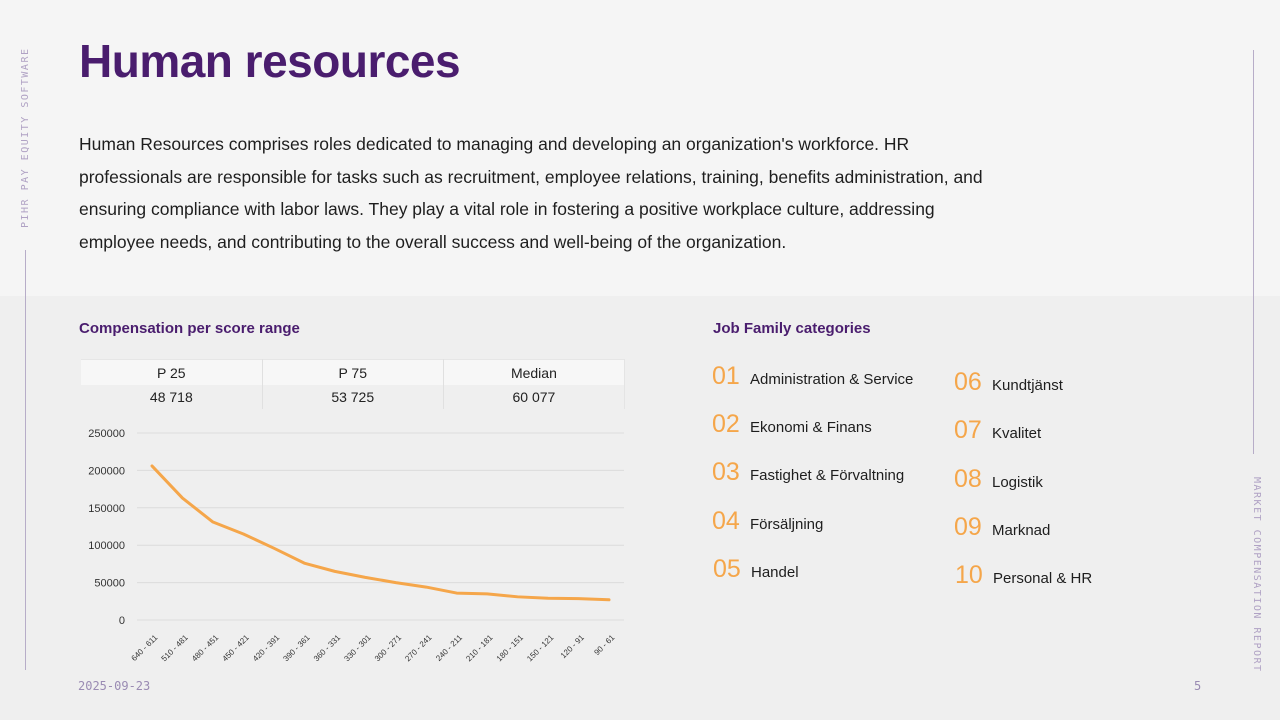 Image resolution: width=1280 pixels, height=720 pixels. I want to click on job-family-label: Logistik, so click(1017, 482).